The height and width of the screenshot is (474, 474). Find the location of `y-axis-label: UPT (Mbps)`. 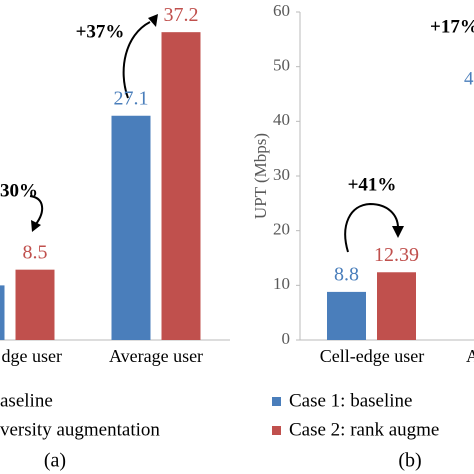

y-axis-label: UPT (Mbps) is located at coordinates (260, 176).